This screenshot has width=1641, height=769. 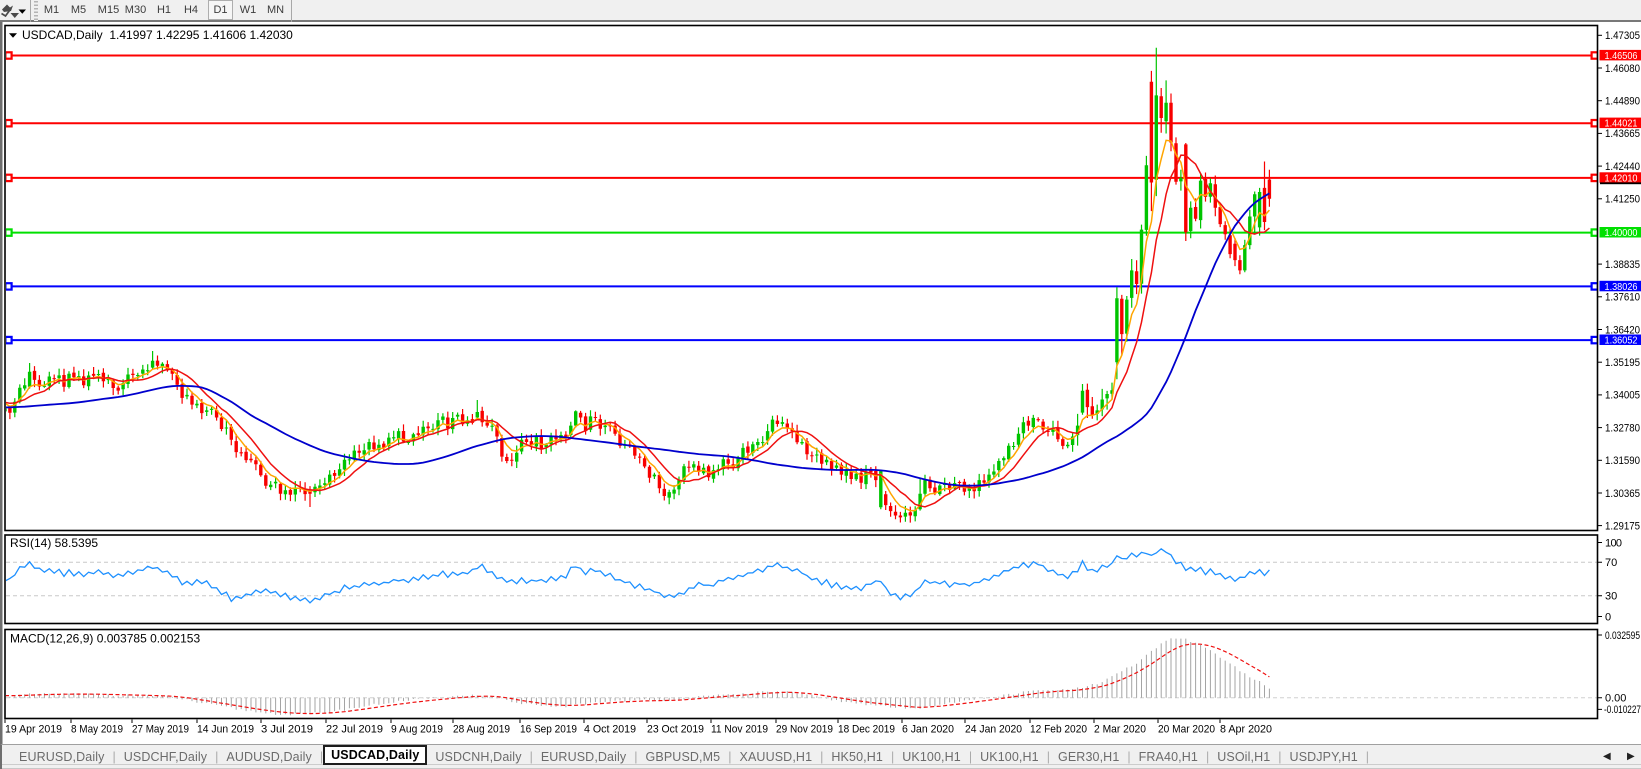 I want to click on svg-text: 1.42440, so click(x=1622, y=167).